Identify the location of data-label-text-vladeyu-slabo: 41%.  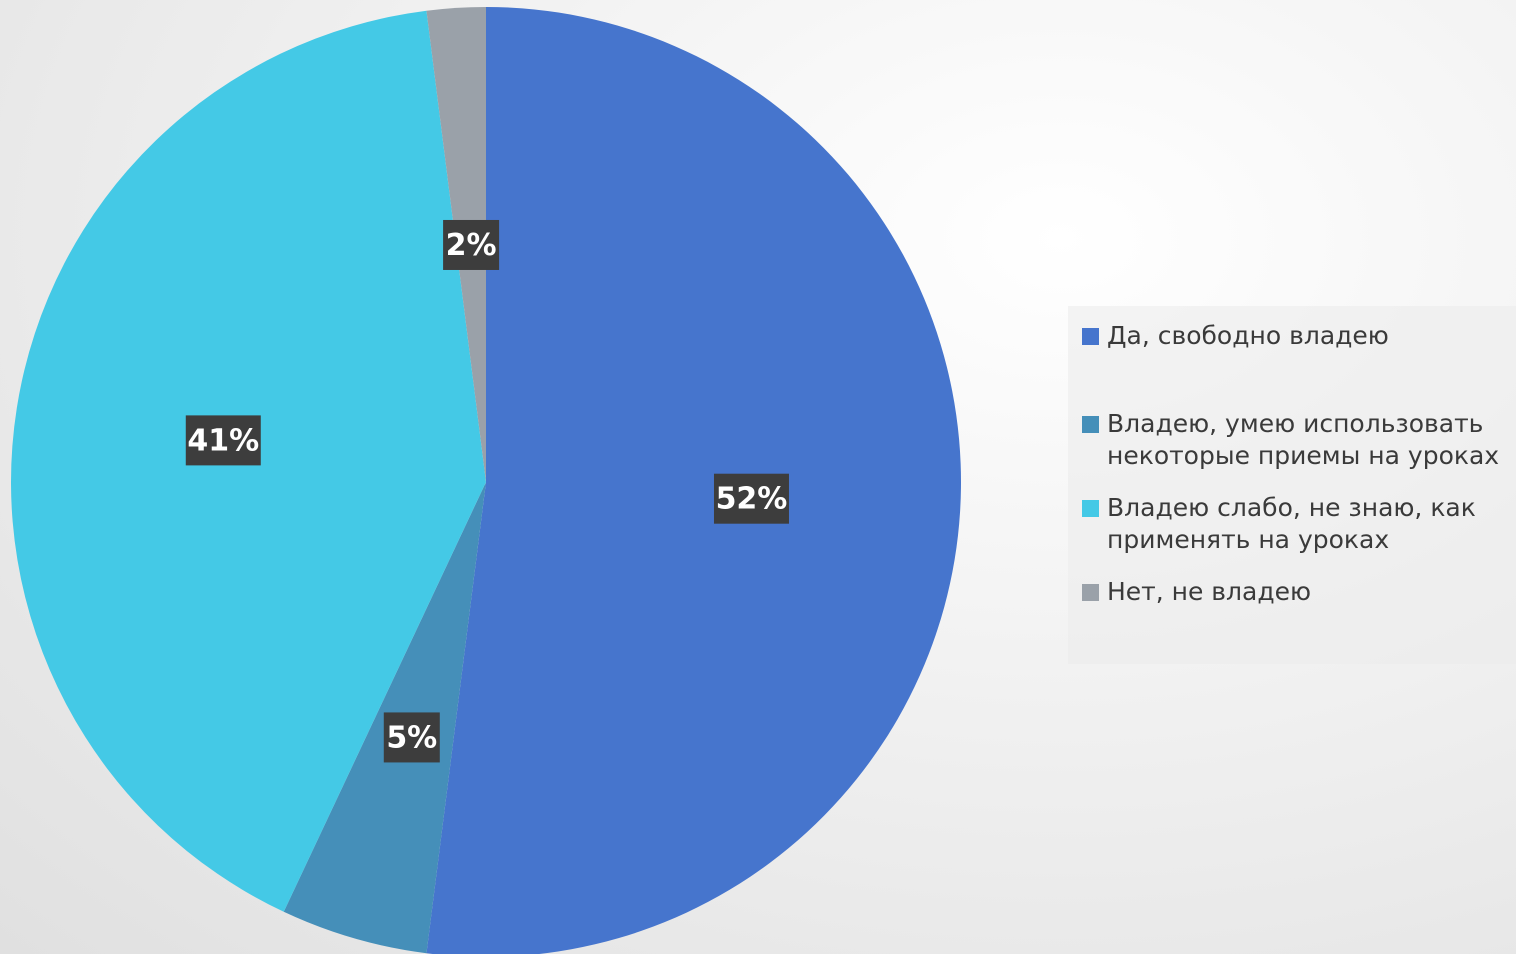
(223, 440).